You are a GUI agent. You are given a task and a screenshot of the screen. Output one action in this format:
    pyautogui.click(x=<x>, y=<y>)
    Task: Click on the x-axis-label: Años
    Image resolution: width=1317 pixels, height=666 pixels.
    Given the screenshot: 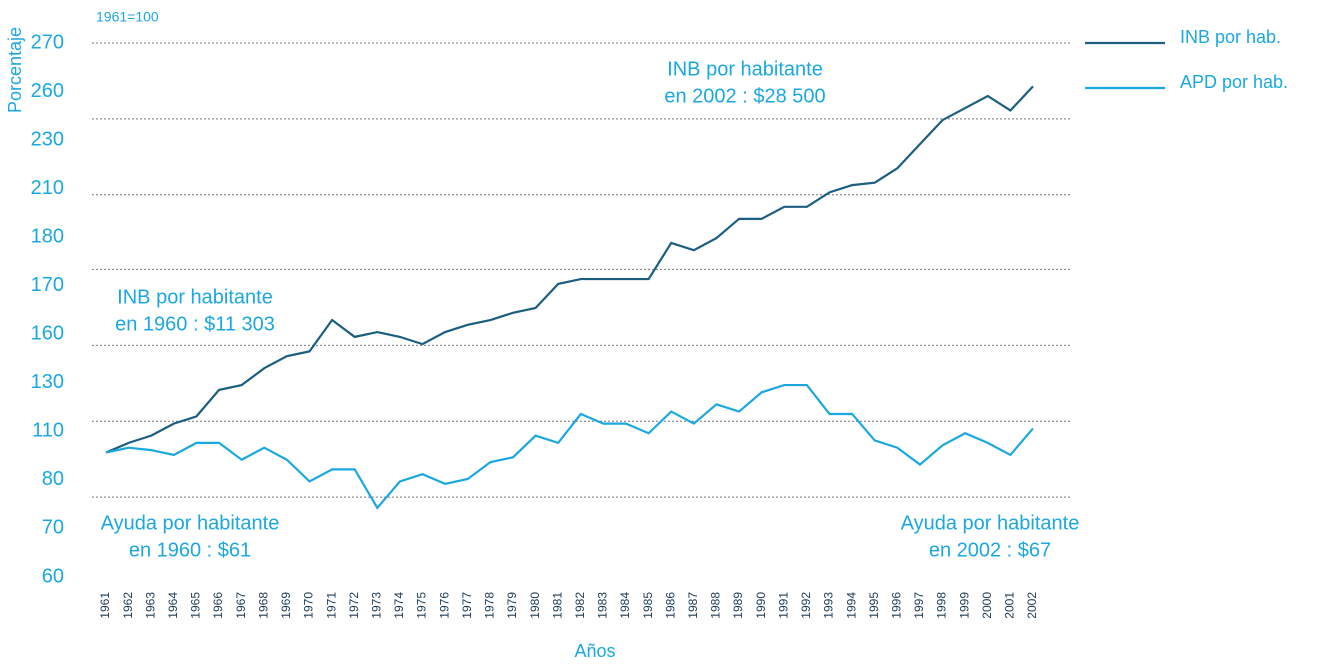 What is the action you would take?
    pyautogui.click(x=594, y=651)
    